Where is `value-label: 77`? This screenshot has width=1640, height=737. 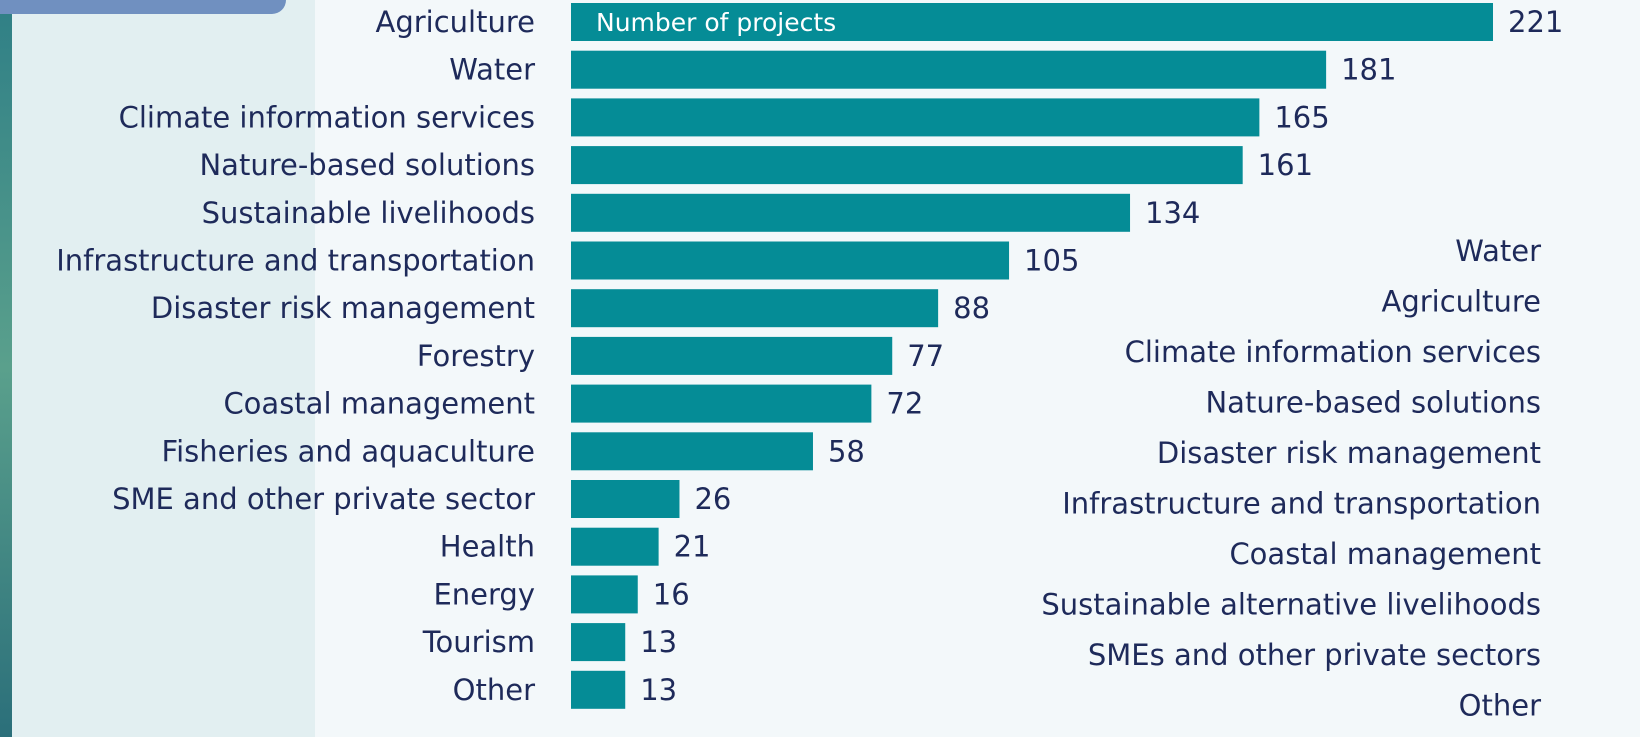 value-label: 77 is located at coordinates (925, 356).